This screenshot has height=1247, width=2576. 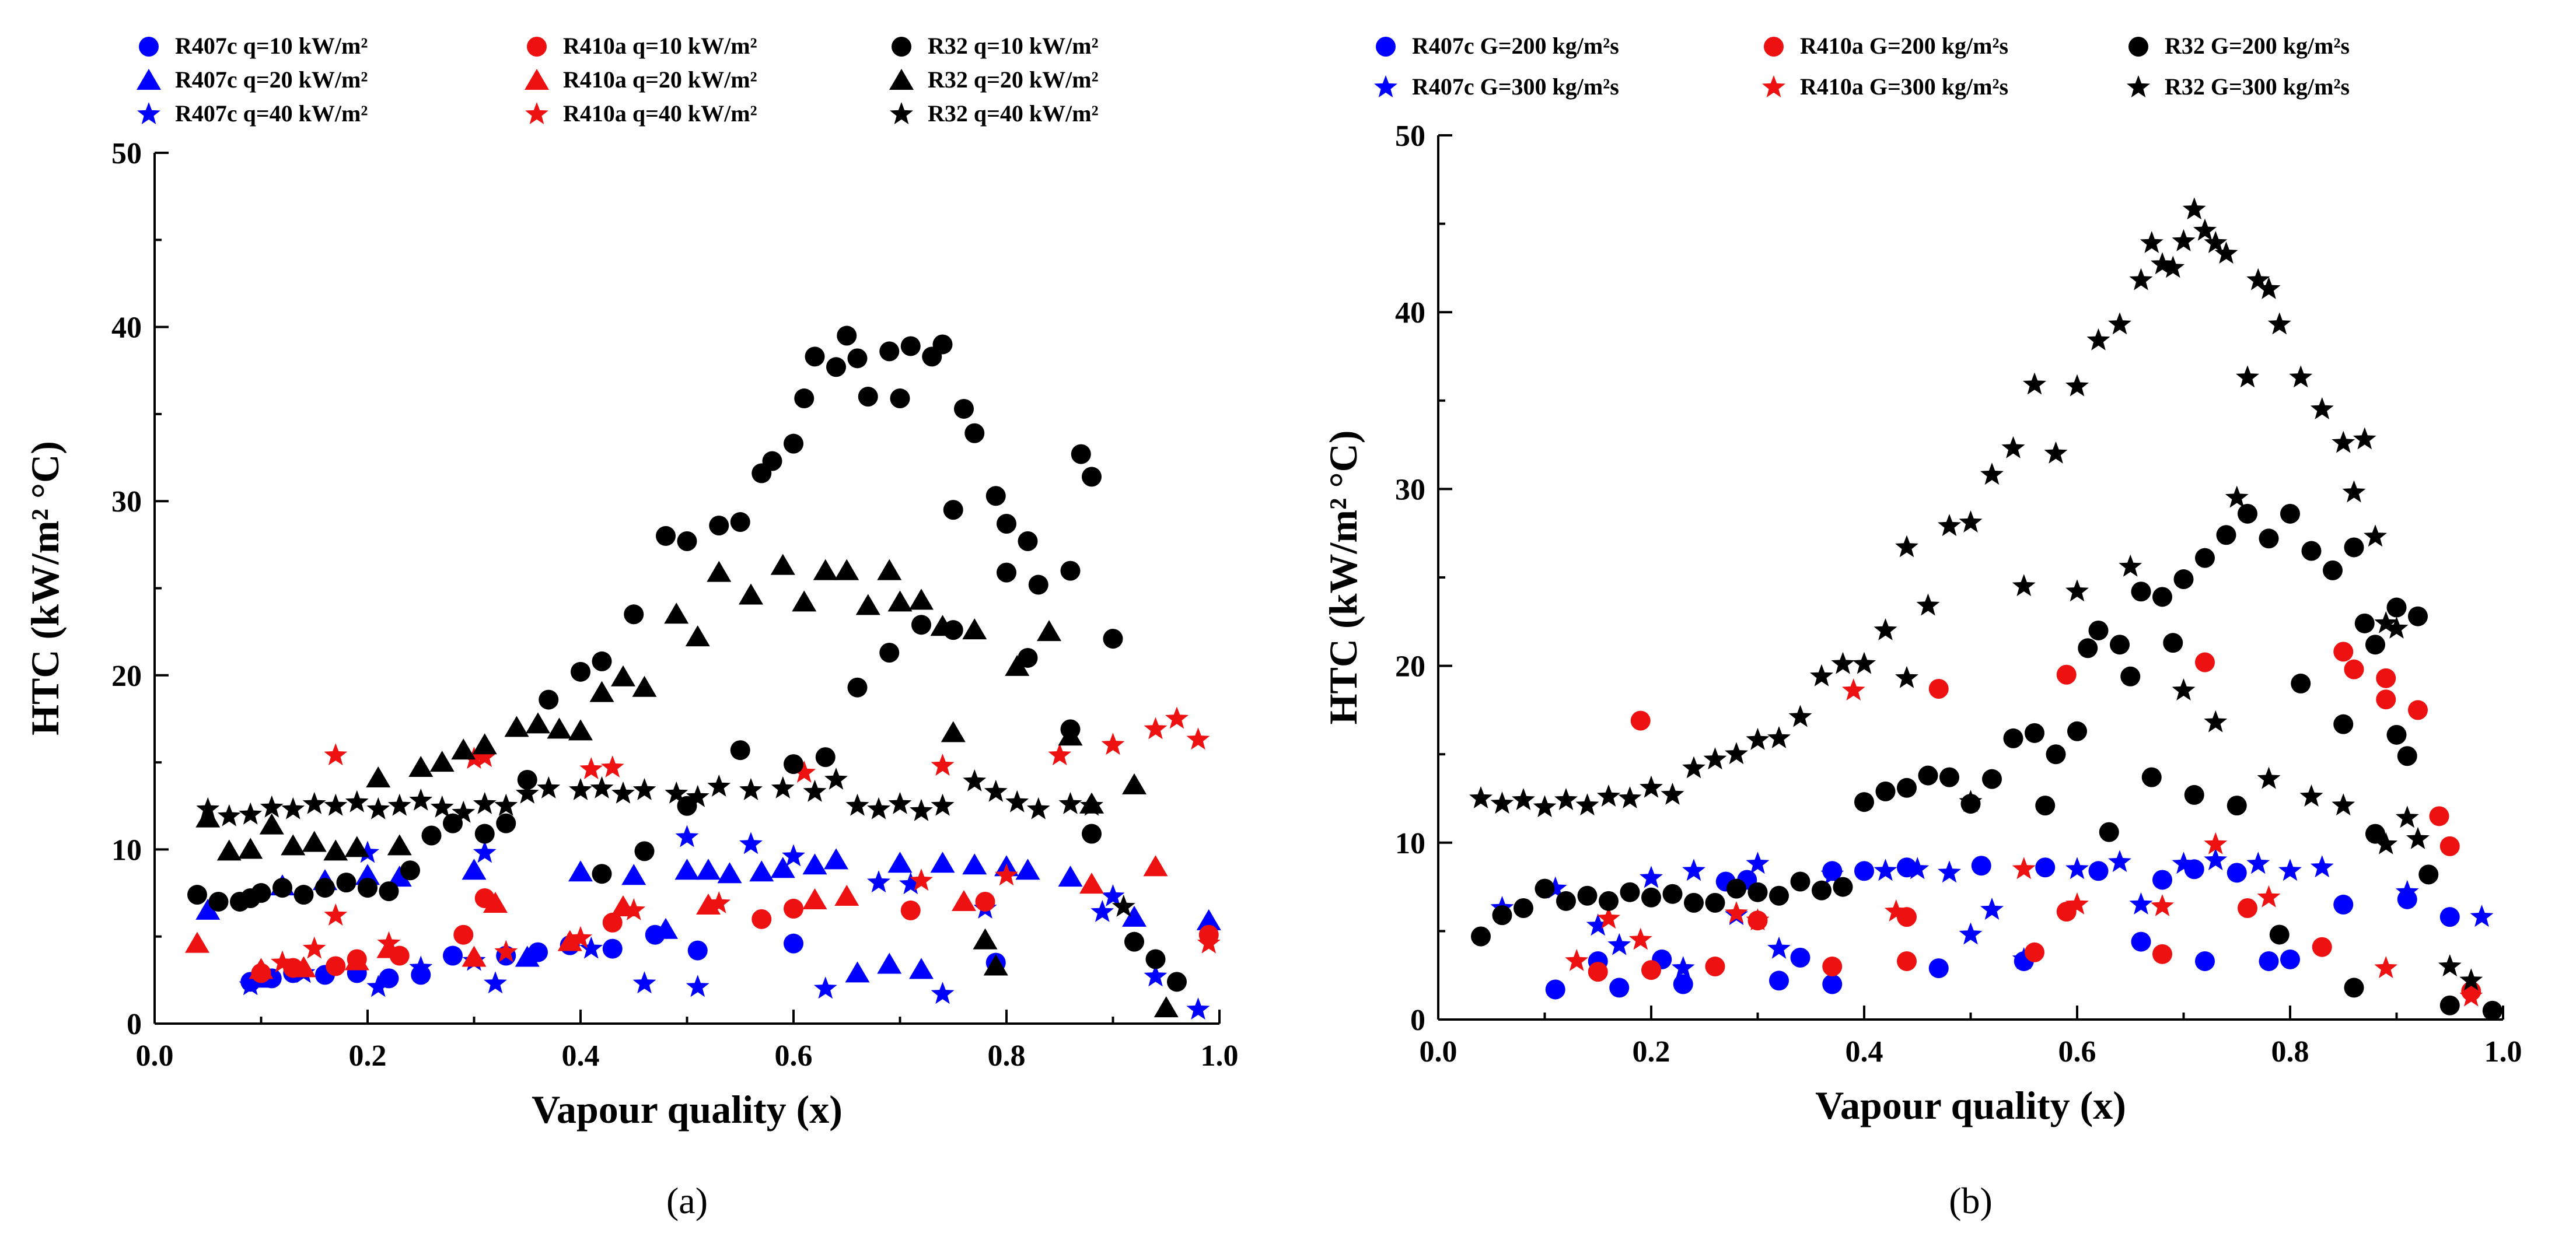 I want to click on series, so click(x=2024, y=842).